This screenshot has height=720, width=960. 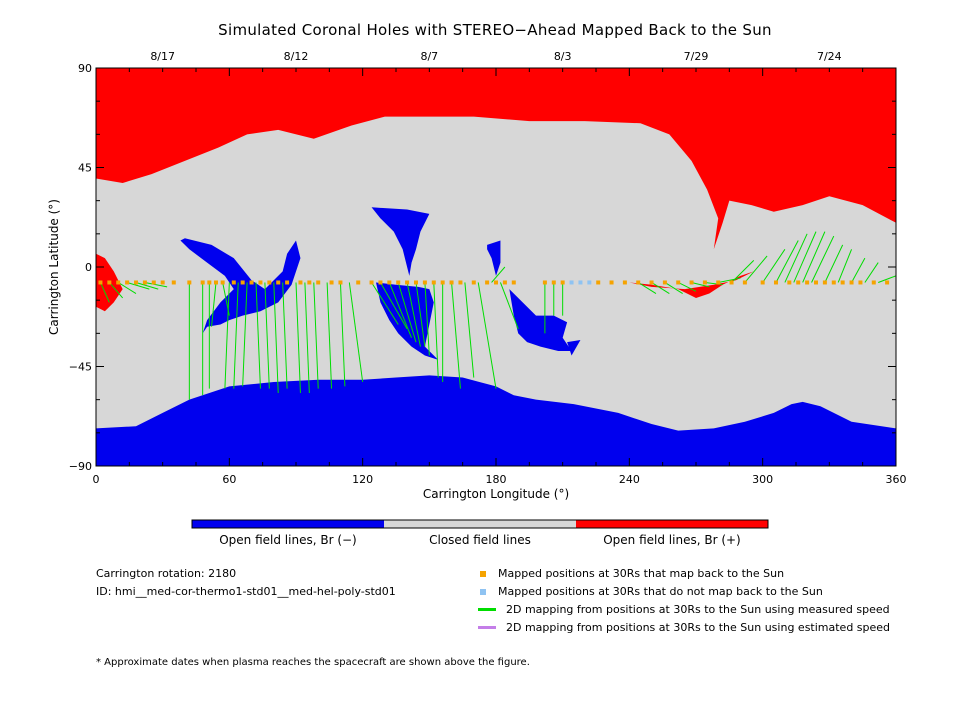 I want to click on carrington-rotation: Carrington rotation: 2180, so click(x=166, y=573).